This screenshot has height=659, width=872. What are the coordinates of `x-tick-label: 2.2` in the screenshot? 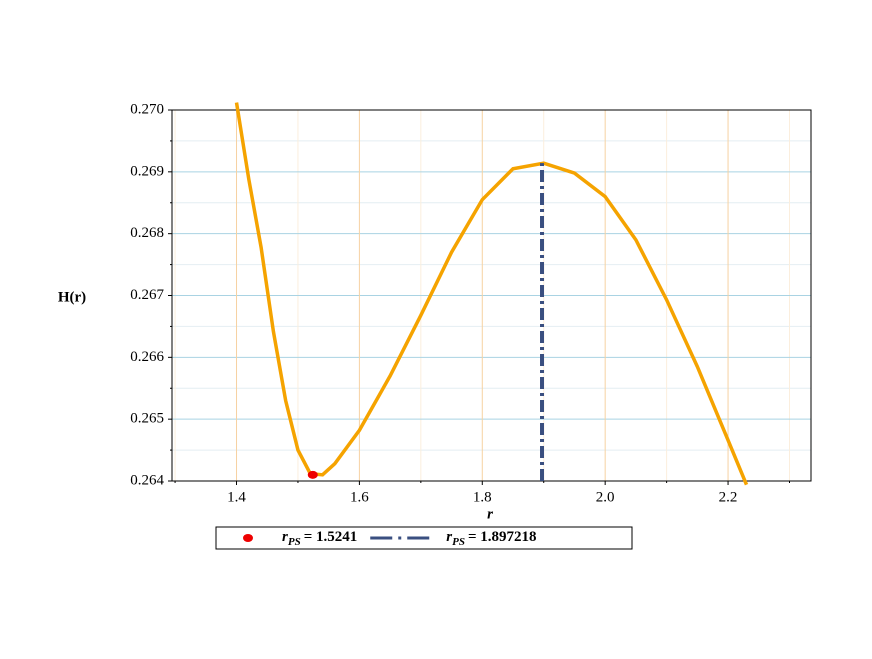 It's located at (728, 497).